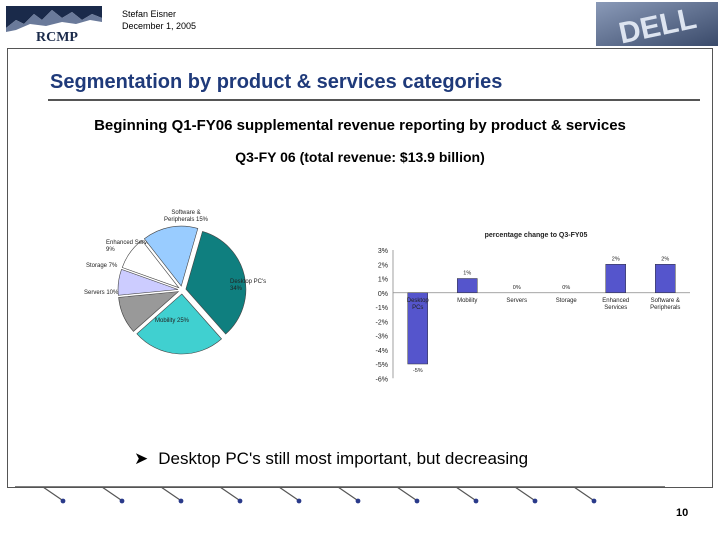 This screenshot has height=540, width=720. What do you see at coordinates (159, 26) in the screenshot?
I see `presentation-date: December 1, 2005` at bounding box center [159, 26].